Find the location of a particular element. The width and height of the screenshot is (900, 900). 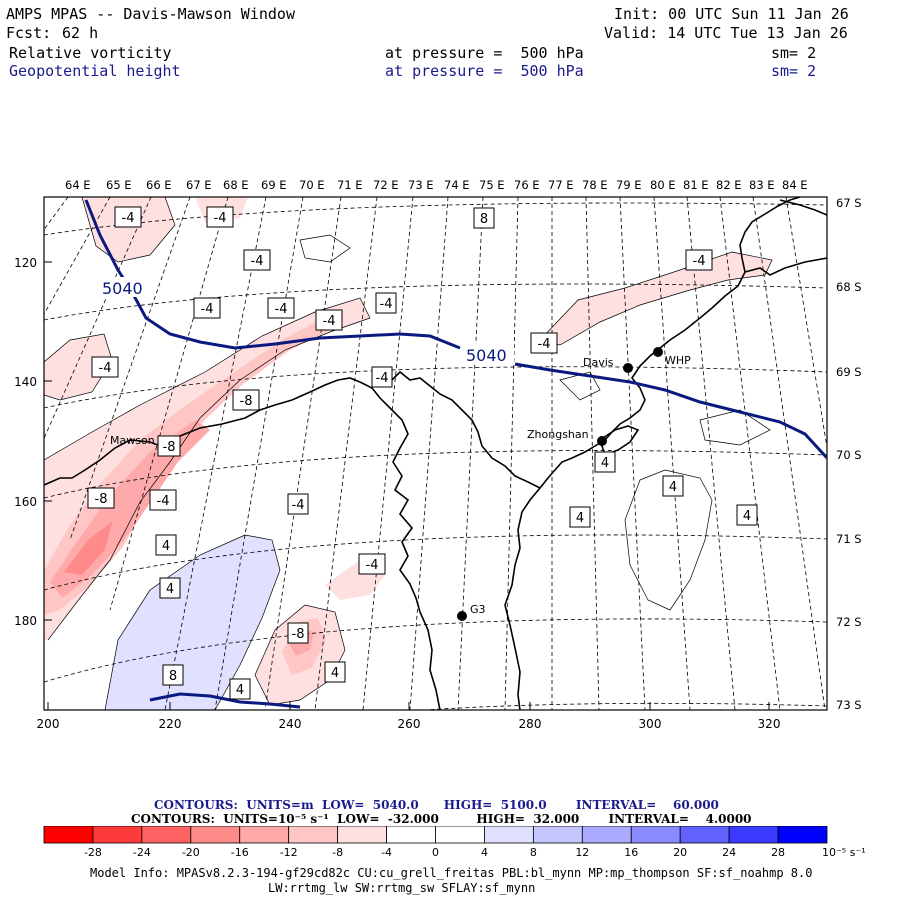

x-tick-label: 300 is located at coordinates (650, 724).